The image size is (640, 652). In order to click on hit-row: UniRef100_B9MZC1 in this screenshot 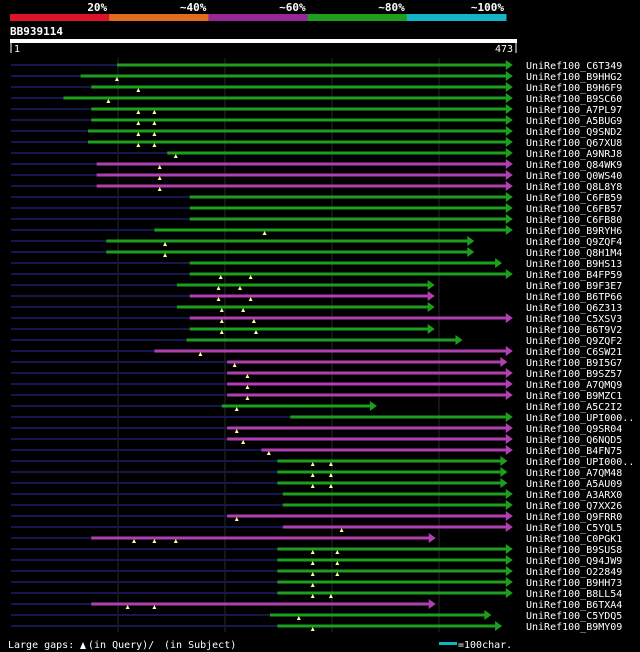, I will do `click(316, 396)`.